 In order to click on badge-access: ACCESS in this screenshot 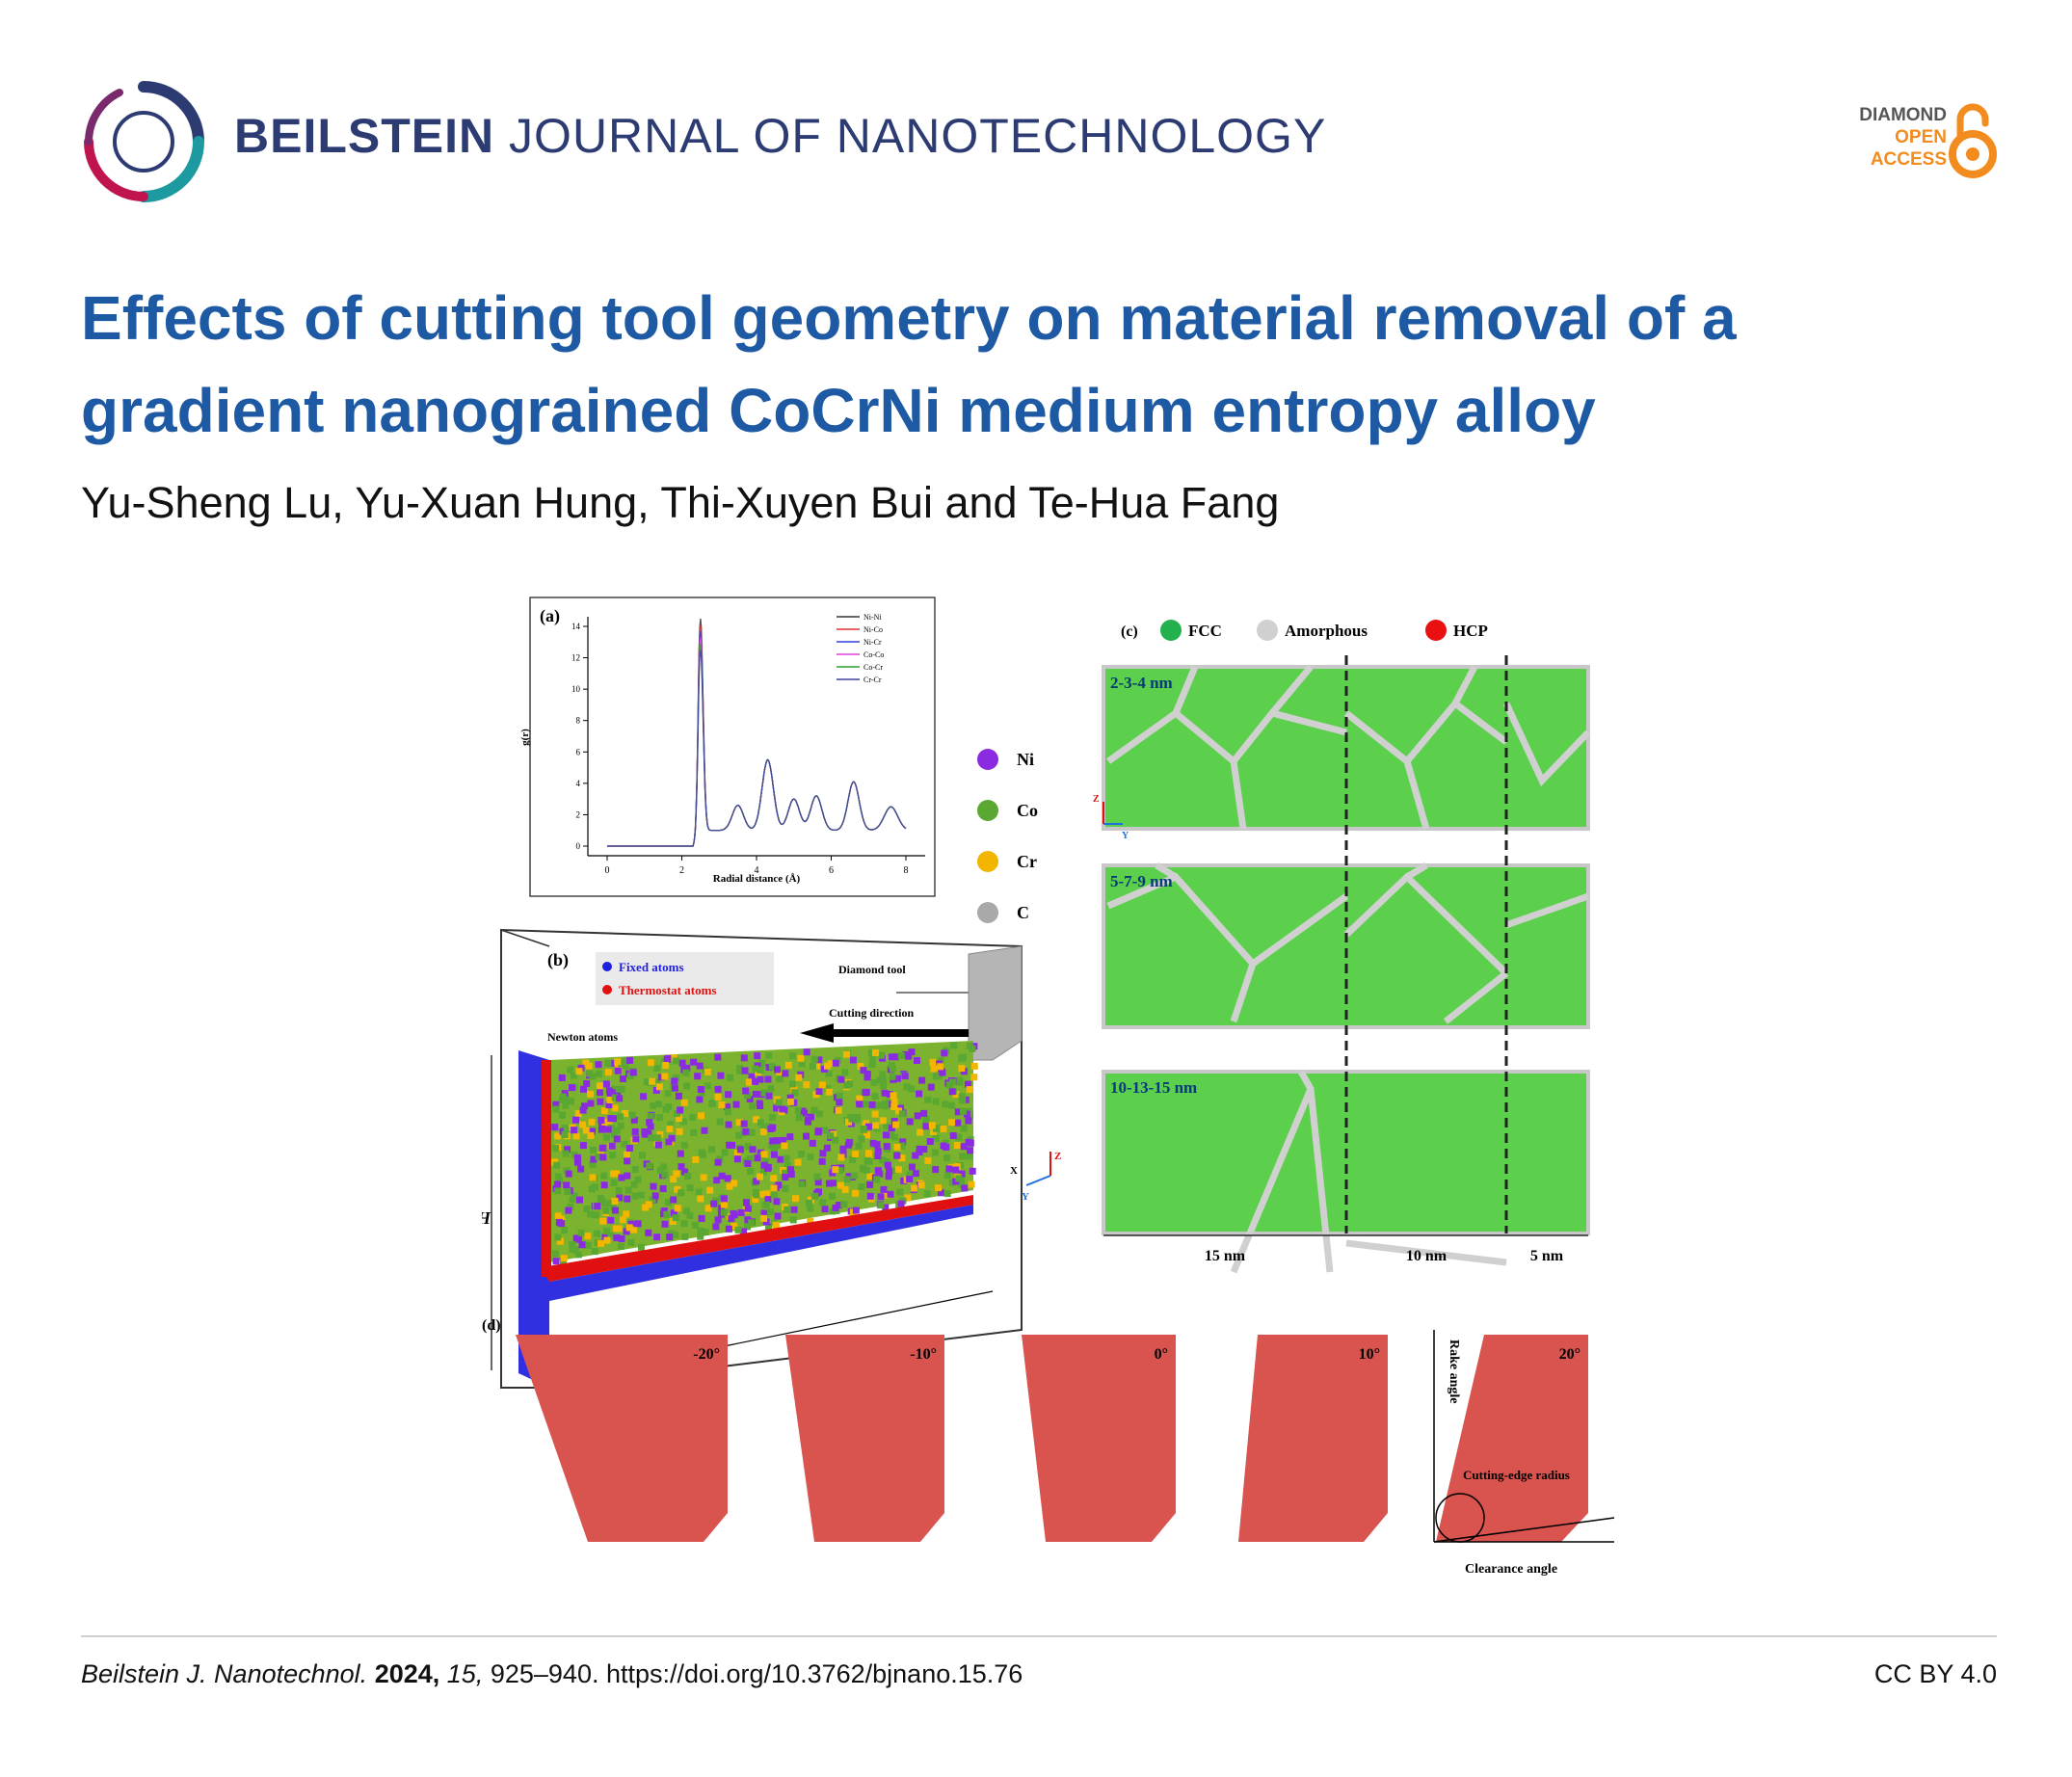, I will do `click(1908, 159)`.